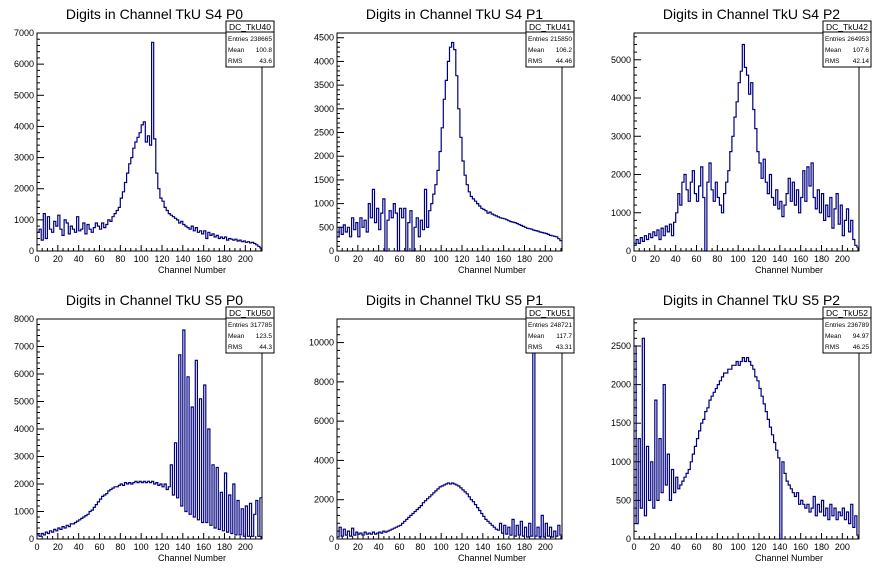  I want to click on panel-title: Digits in Channel TkU S5 P0, so click(154, 300).